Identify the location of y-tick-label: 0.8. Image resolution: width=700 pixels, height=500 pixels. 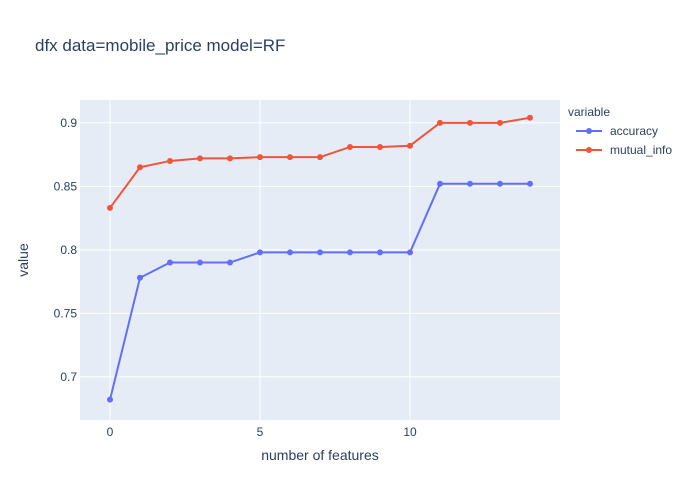
(68, 250).